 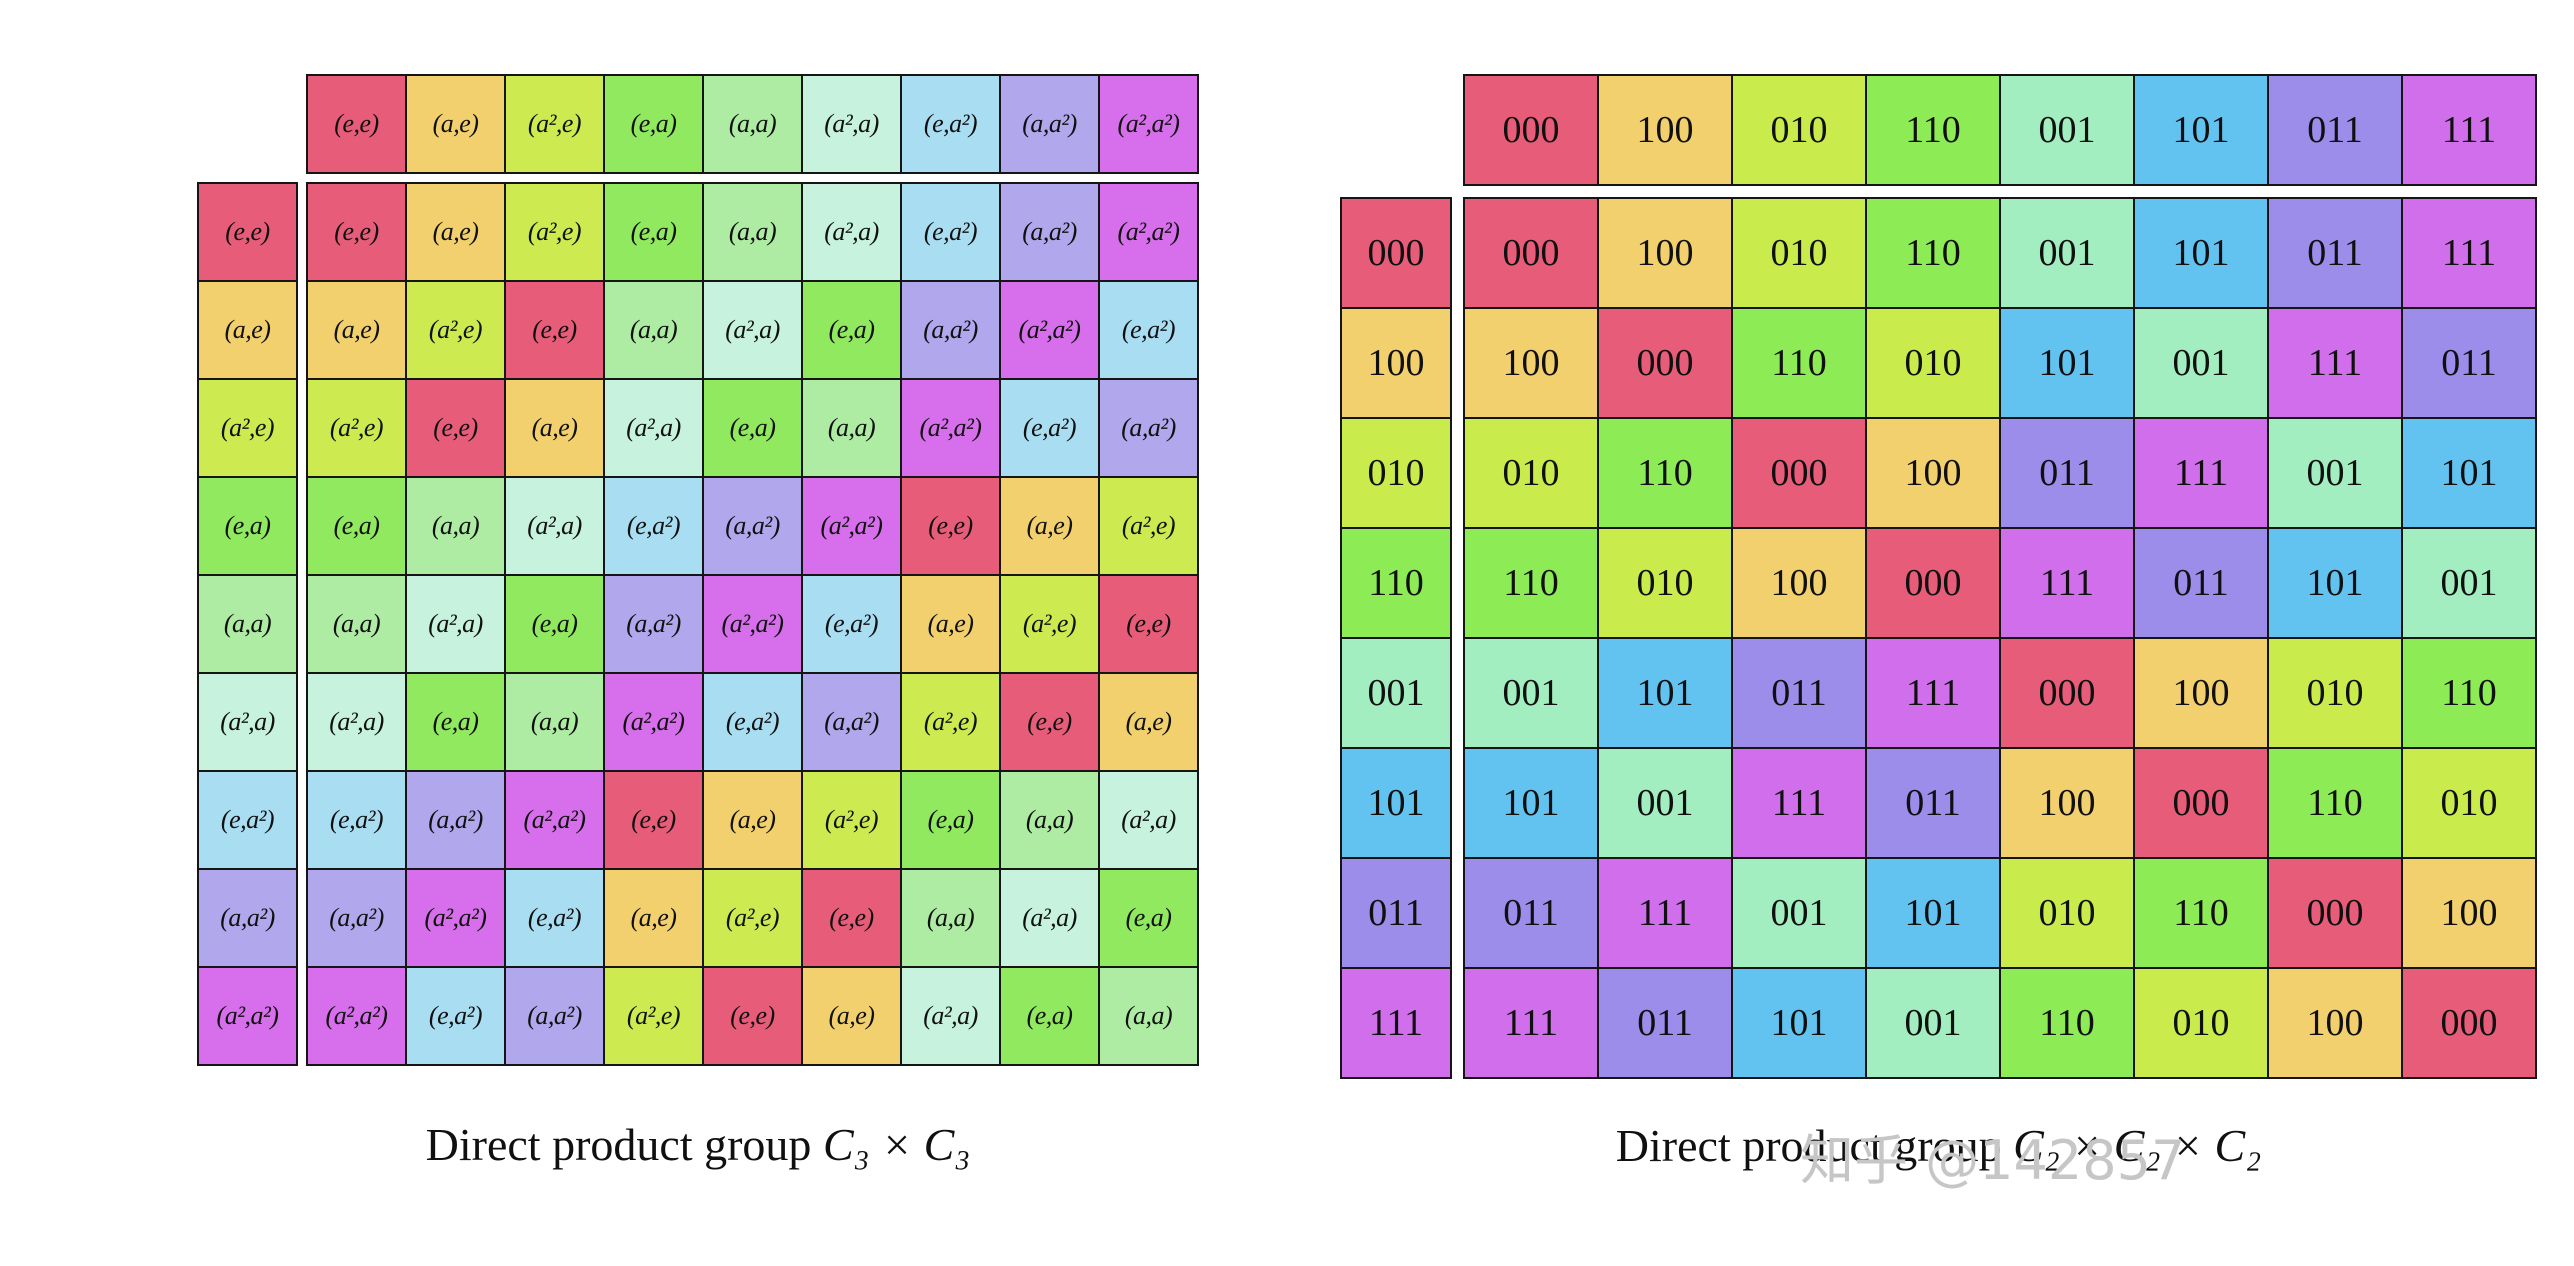 I want to click on row-header-cell: (a,a), so click(x=247, y=624).